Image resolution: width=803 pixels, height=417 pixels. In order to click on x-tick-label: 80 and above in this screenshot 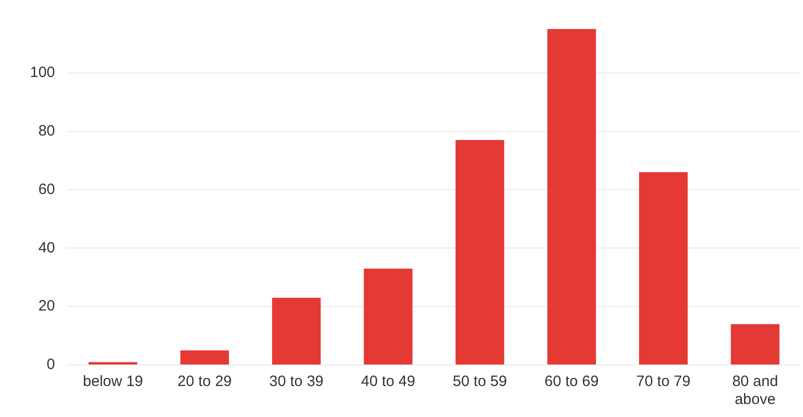, I will do `click(755, 390)`.